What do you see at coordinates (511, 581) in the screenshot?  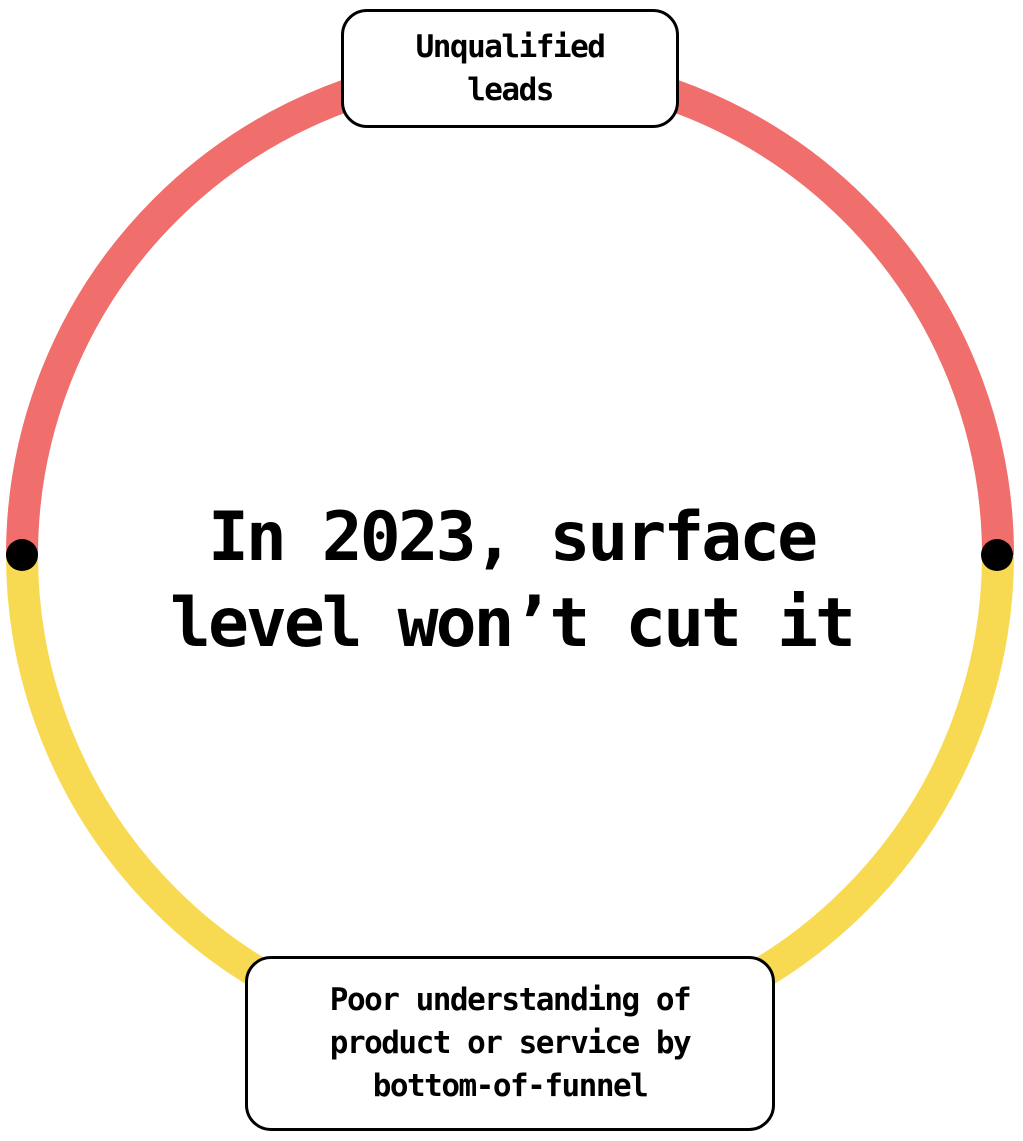 I see `center-headline: In 2023, surface level won’t cut it` at bounding box center [511, 581].